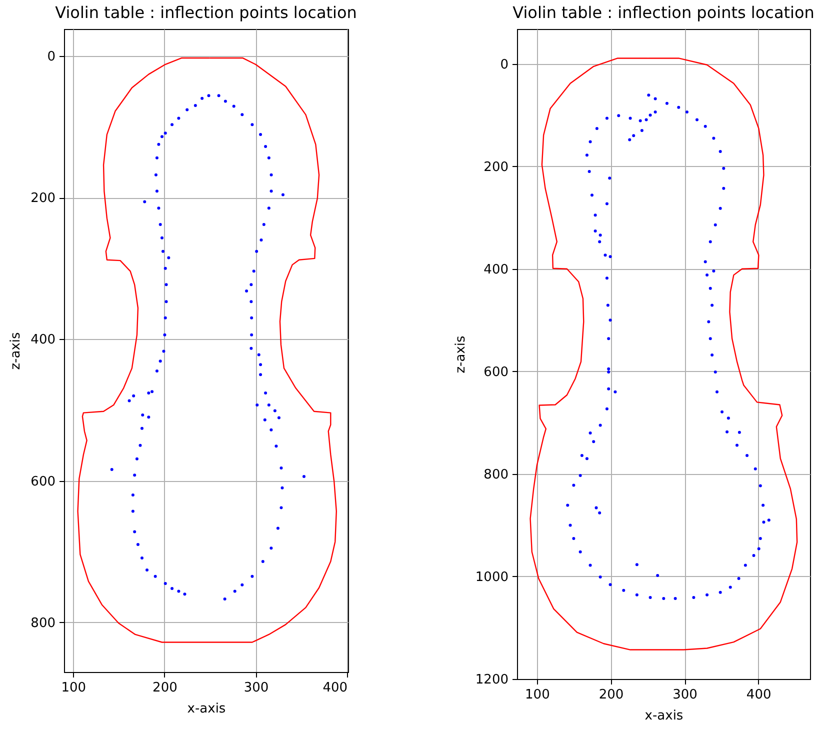 The image size is (819, 733). What do you see at coordinates (491, 577) in the screenshot?
I see `y-tick-label: 1000` at bounding box center [491, 577].